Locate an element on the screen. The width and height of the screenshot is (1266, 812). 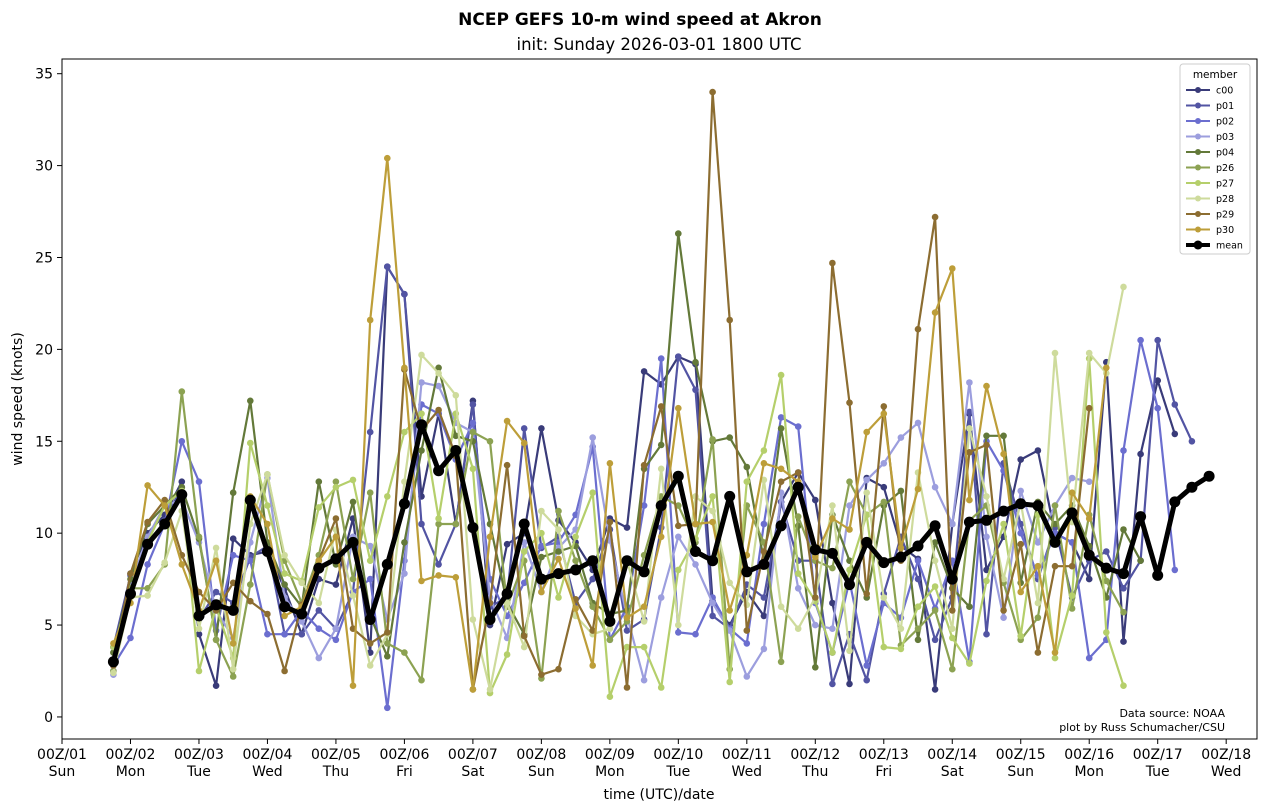
x-tick-date-label: 00Z/07 is located at coordinates (473, 755).